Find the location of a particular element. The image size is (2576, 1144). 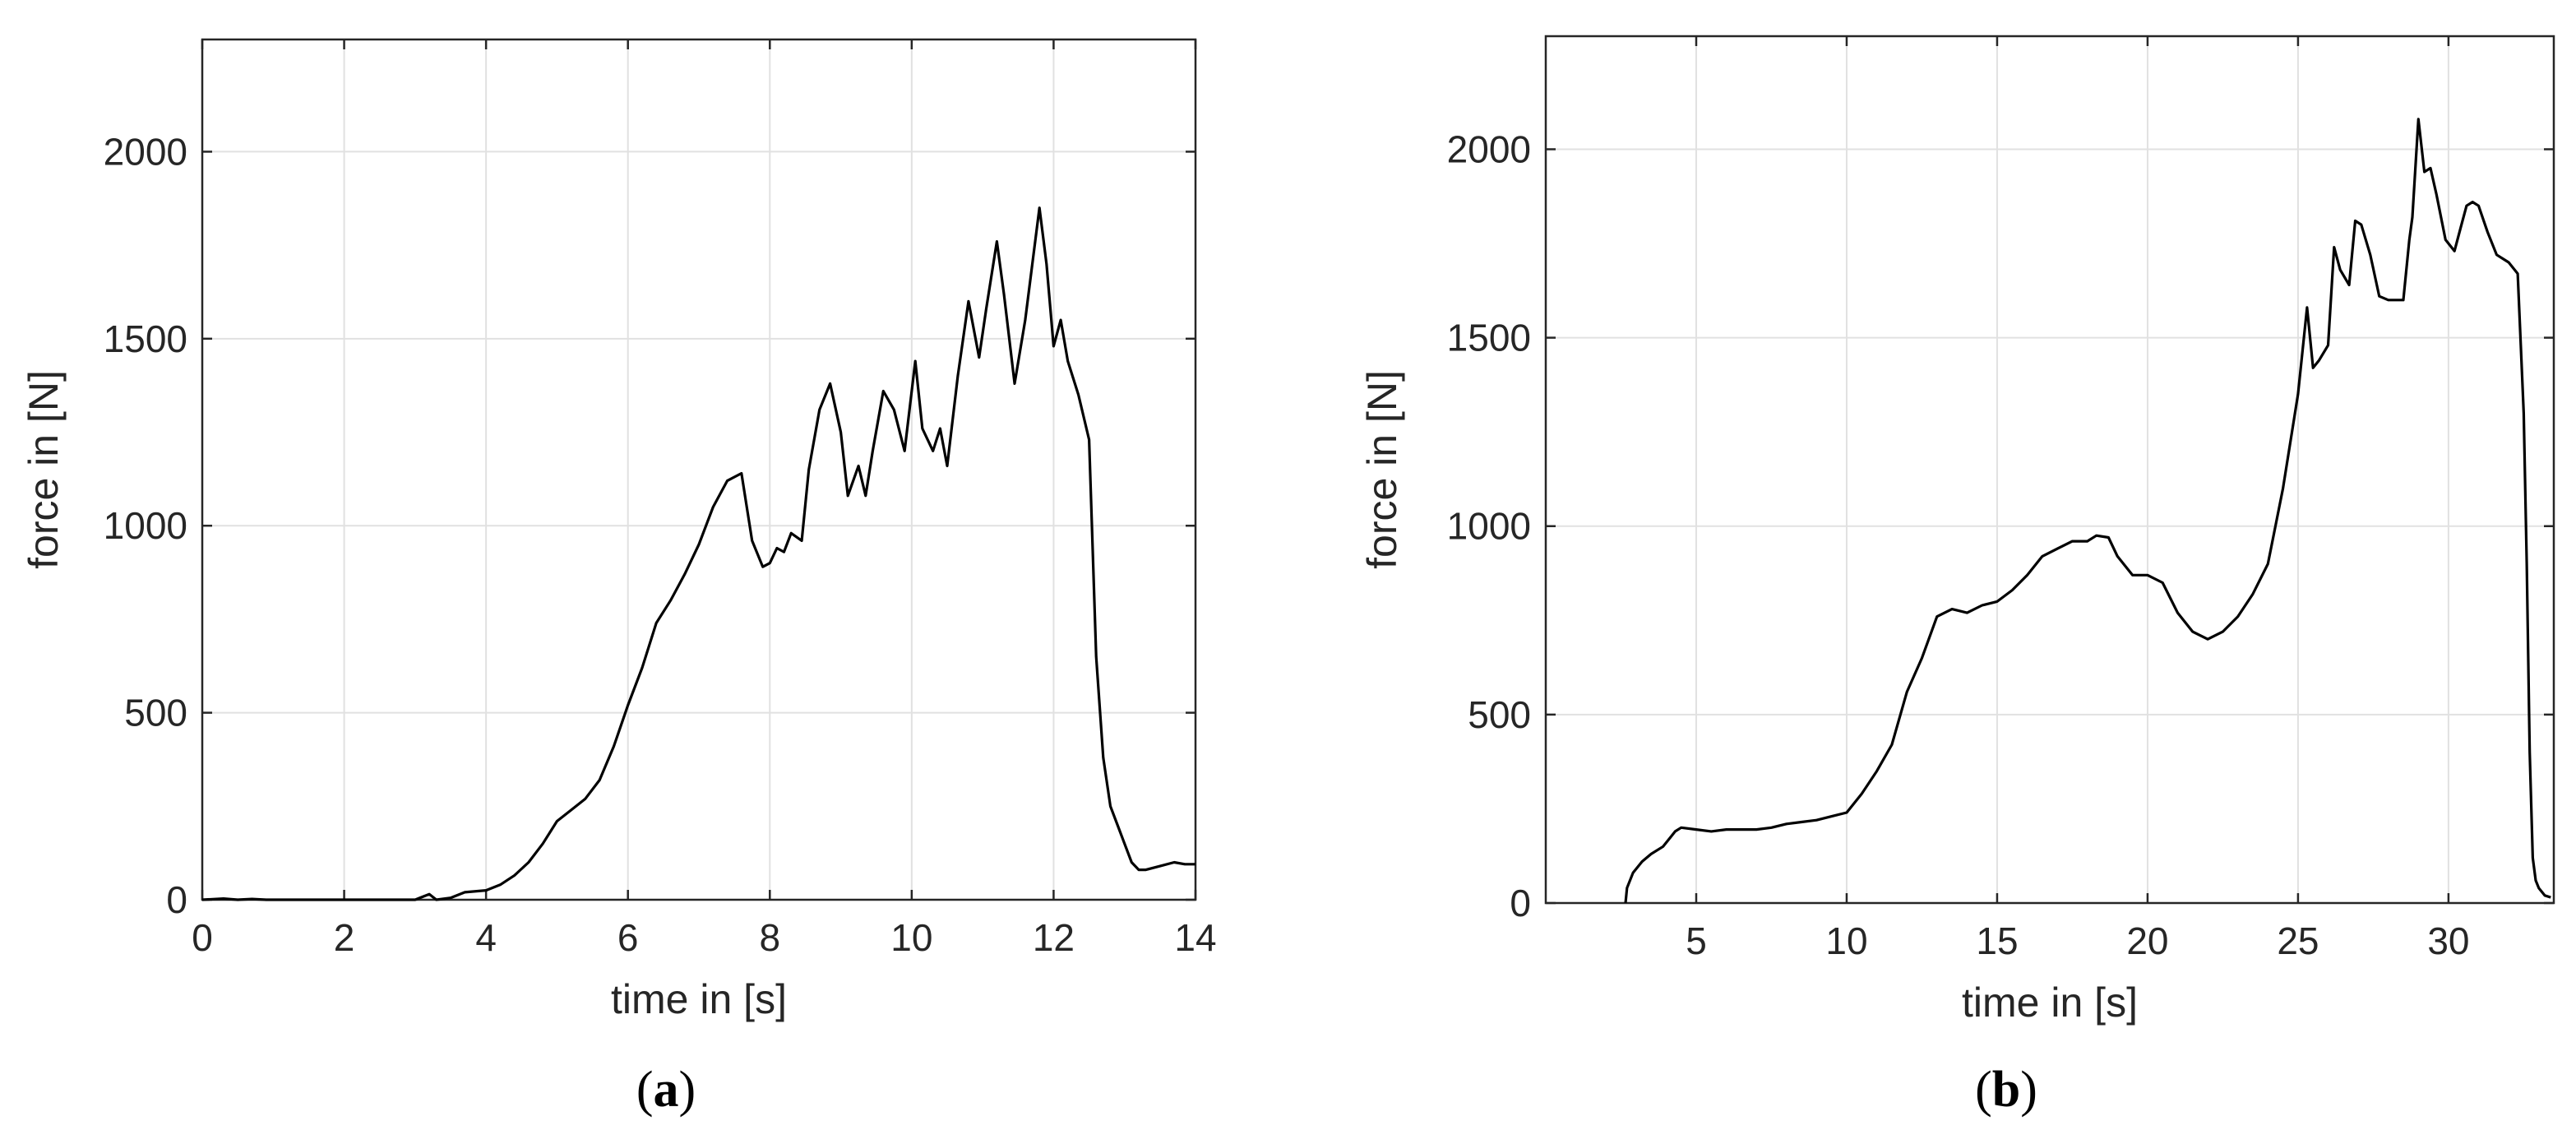

subfigure-caption: (a) is located at coordinates (666, 1090).